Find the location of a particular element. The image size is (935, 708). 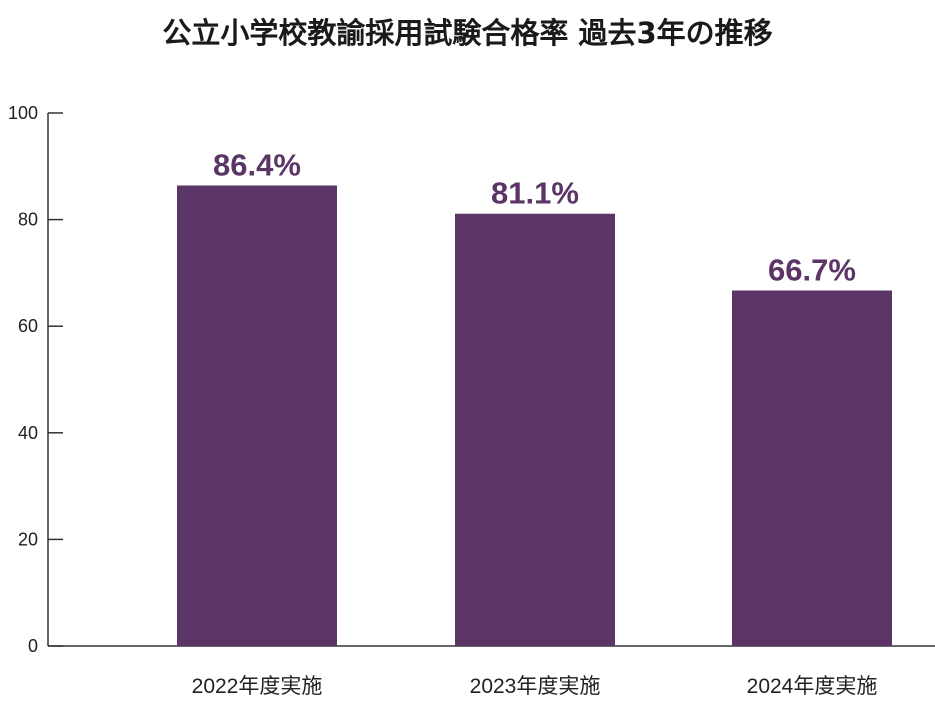

x-tick-label: 2024年度実施 is located at coordinates (812, 686).